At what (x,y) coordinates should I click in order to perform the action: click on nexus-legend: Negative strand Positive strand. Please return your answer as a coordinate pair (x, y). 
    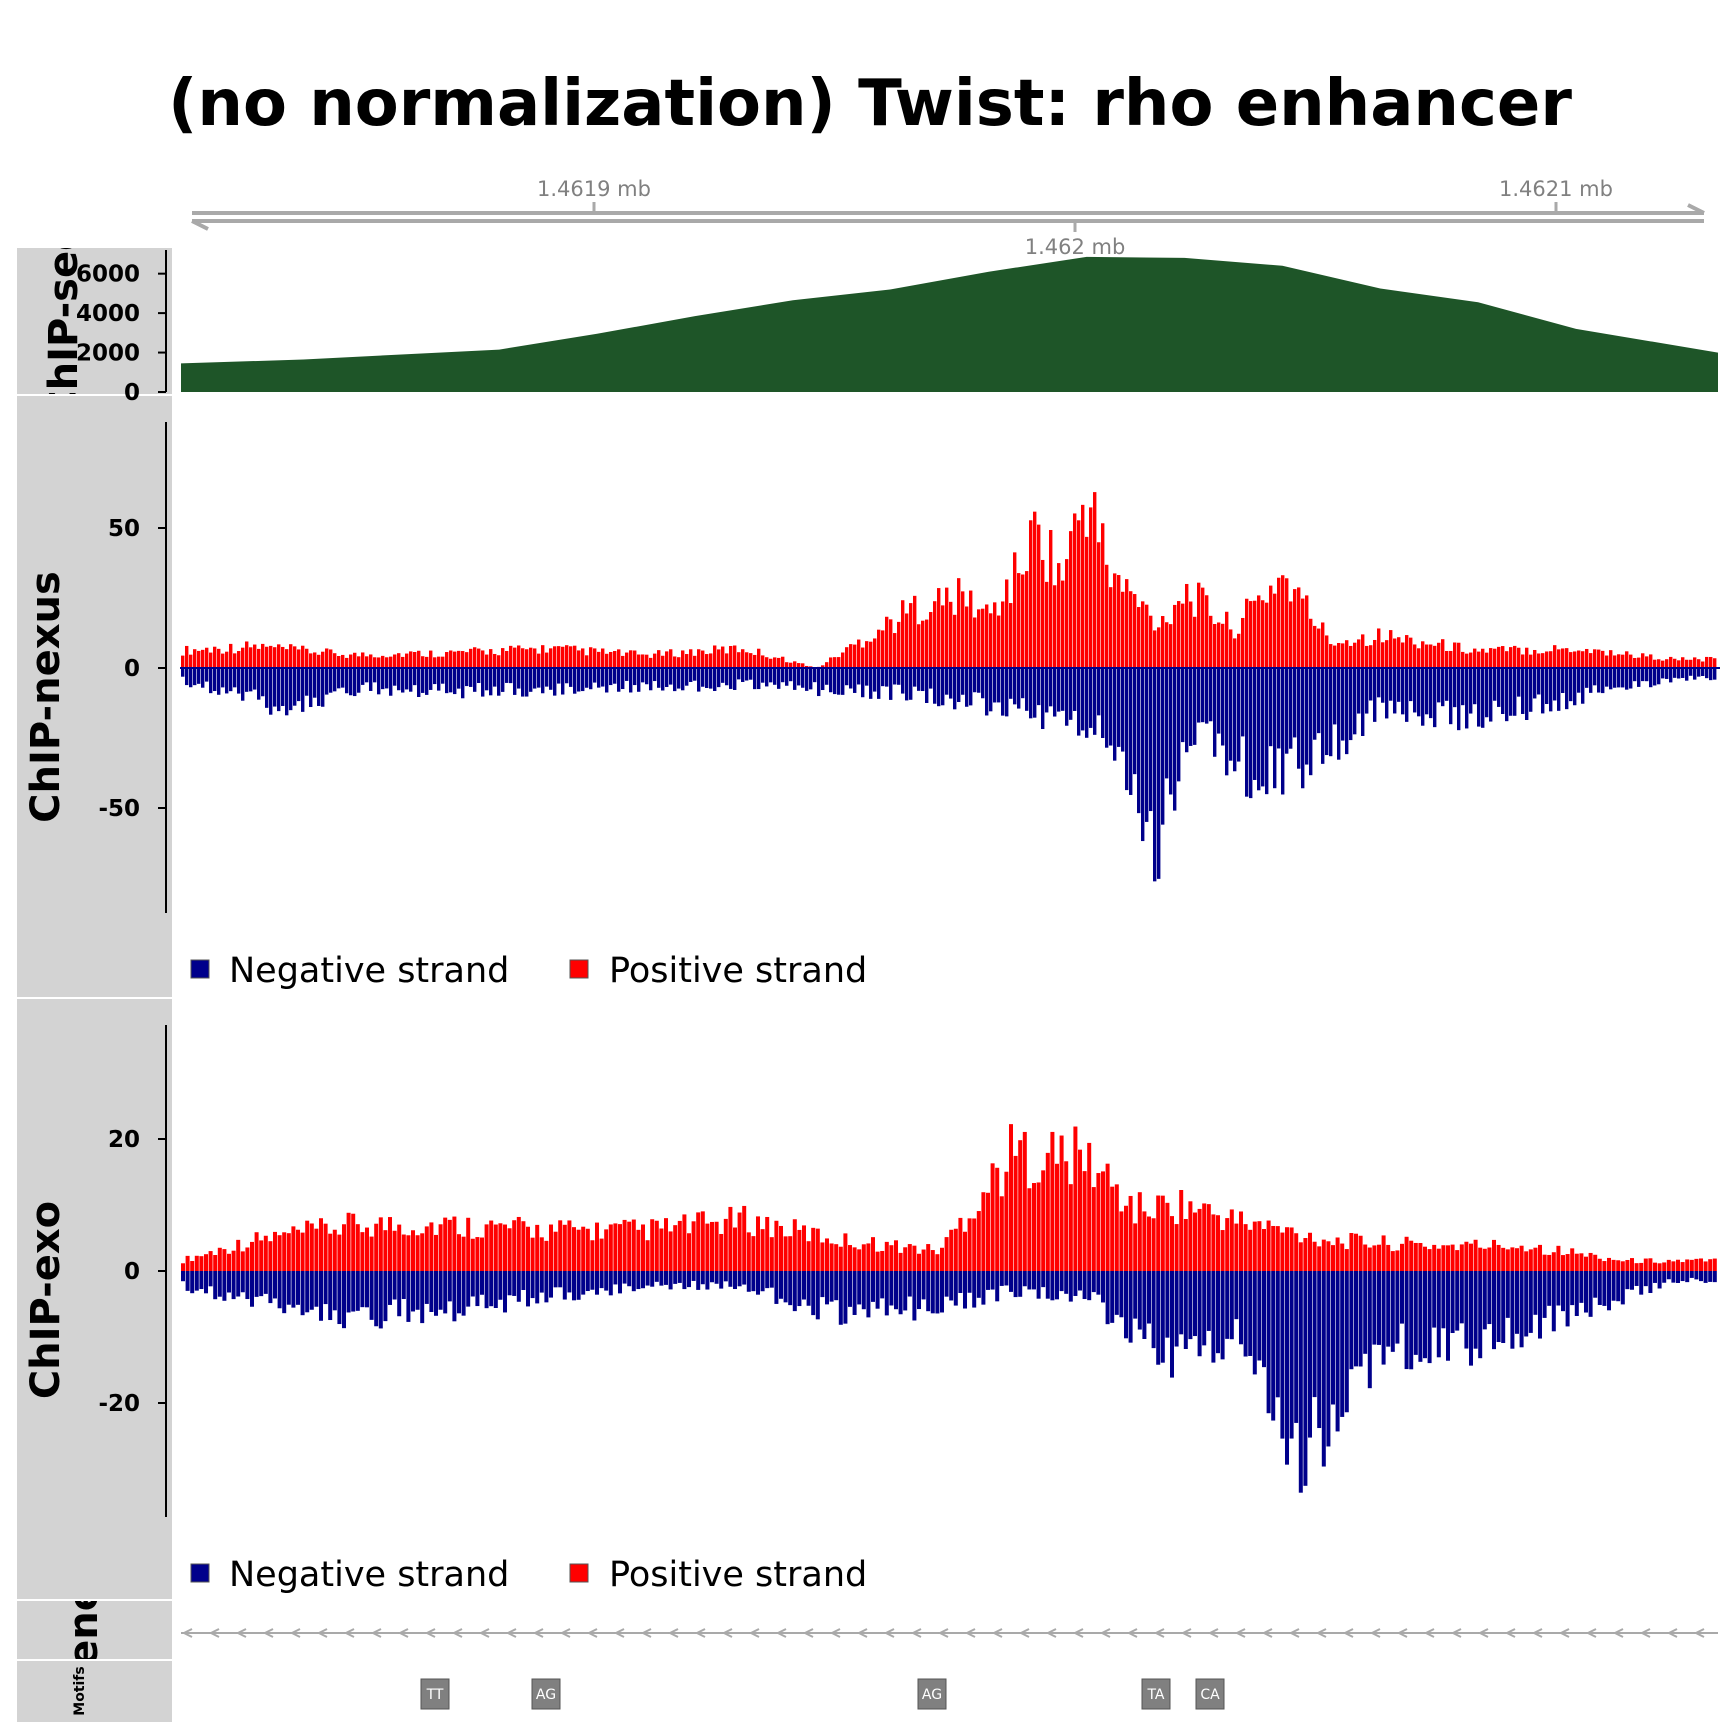
    Looking at the image, I should click on (528, 971).